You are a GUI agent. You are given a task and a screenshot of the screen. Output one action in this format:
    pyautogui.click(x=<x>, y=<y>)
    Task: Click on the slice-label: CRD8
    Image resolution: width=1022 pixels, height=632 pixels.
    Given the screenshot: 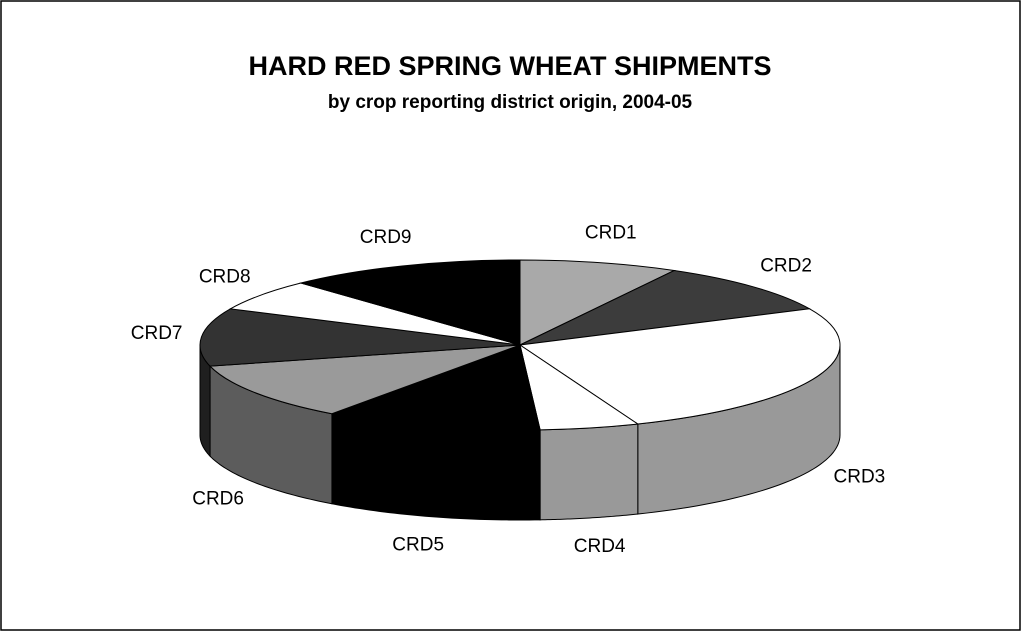 What is the action you would take?
    pyautogui.click(x=225, y=276)
    